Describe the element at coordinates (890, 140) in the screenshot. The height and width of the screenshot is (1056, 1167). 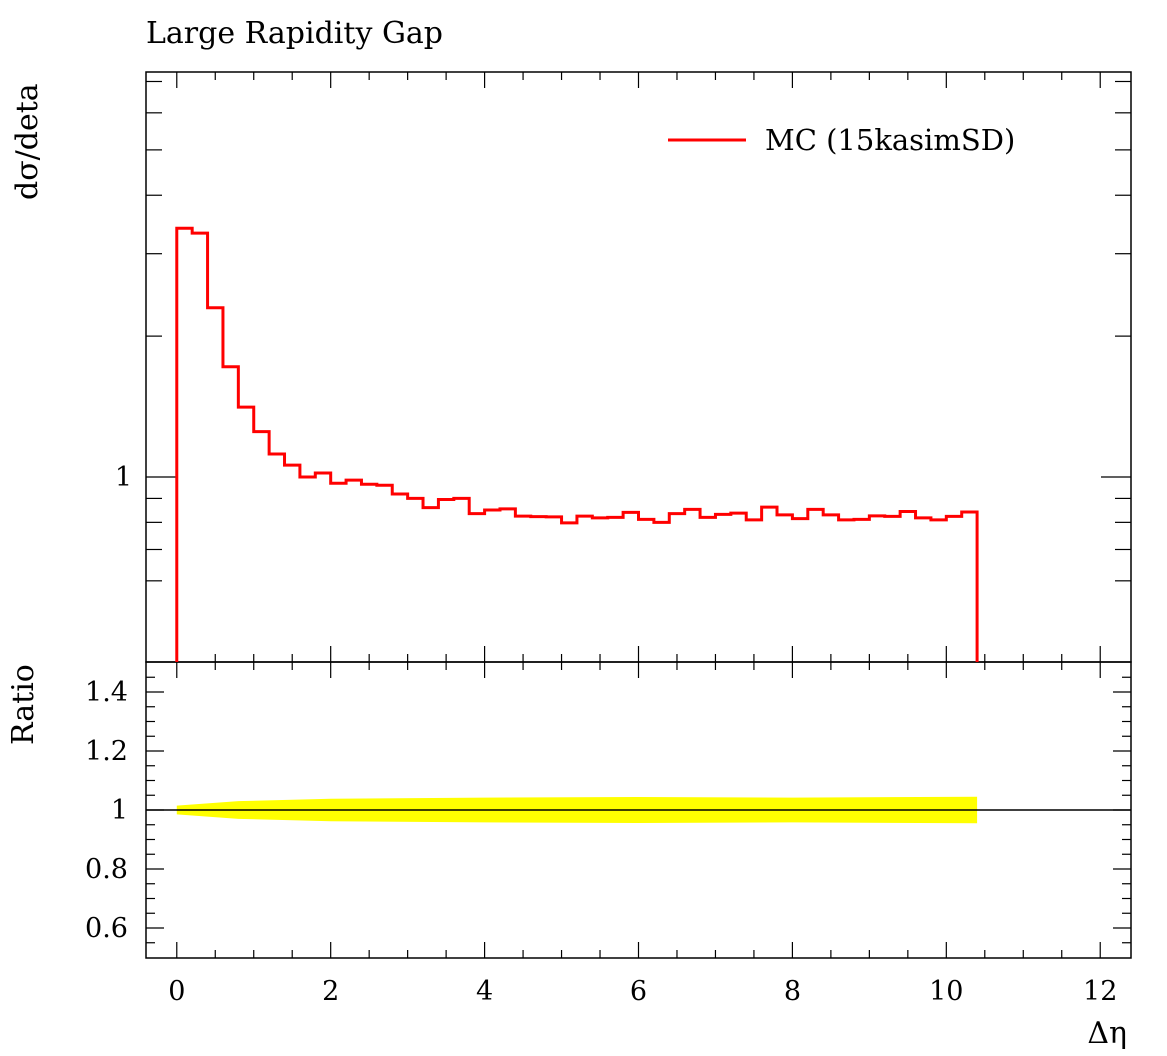
I see `legend-label: MC (15kasimSD)` at that location.